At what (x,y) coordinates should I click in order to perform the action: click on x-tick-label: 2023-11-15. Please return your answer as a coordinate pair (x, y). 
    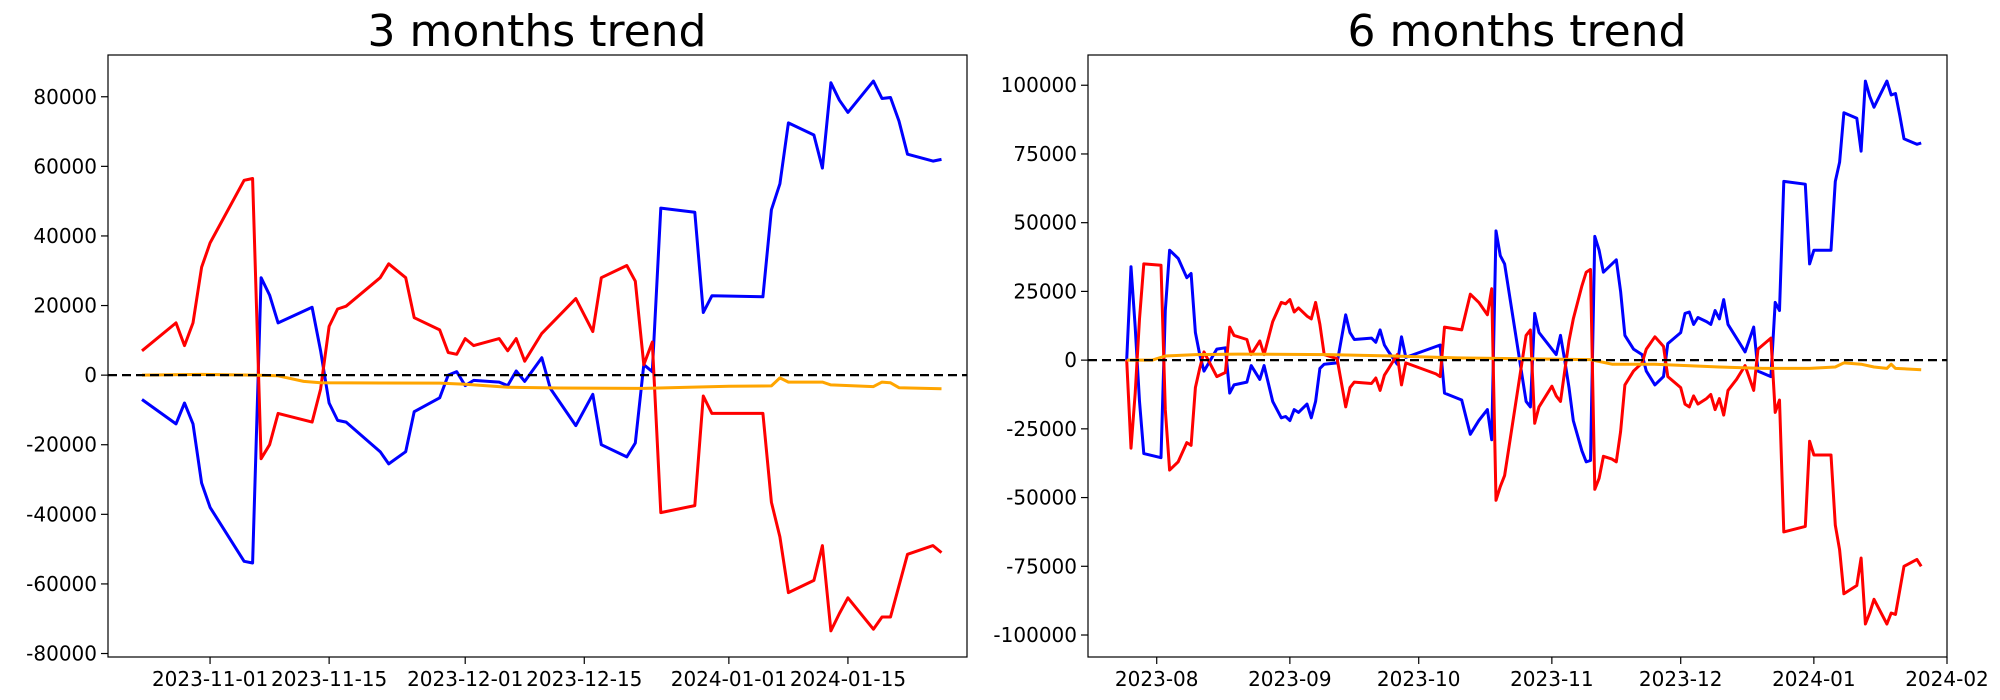
    Looking at the image, I should click on (329, 679).